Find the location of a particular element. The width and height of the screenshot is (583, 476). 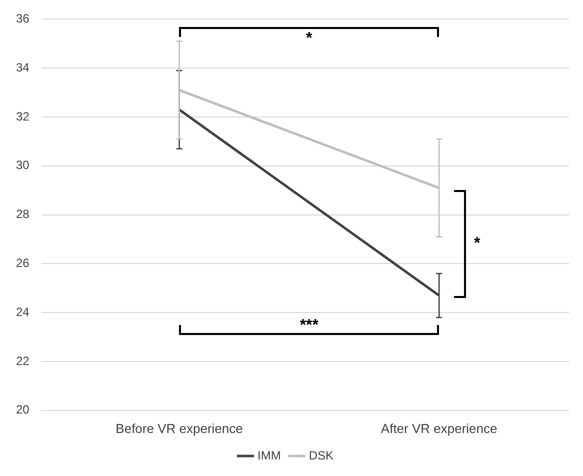

legend-label: DSK is located at coordinates (321, 455).